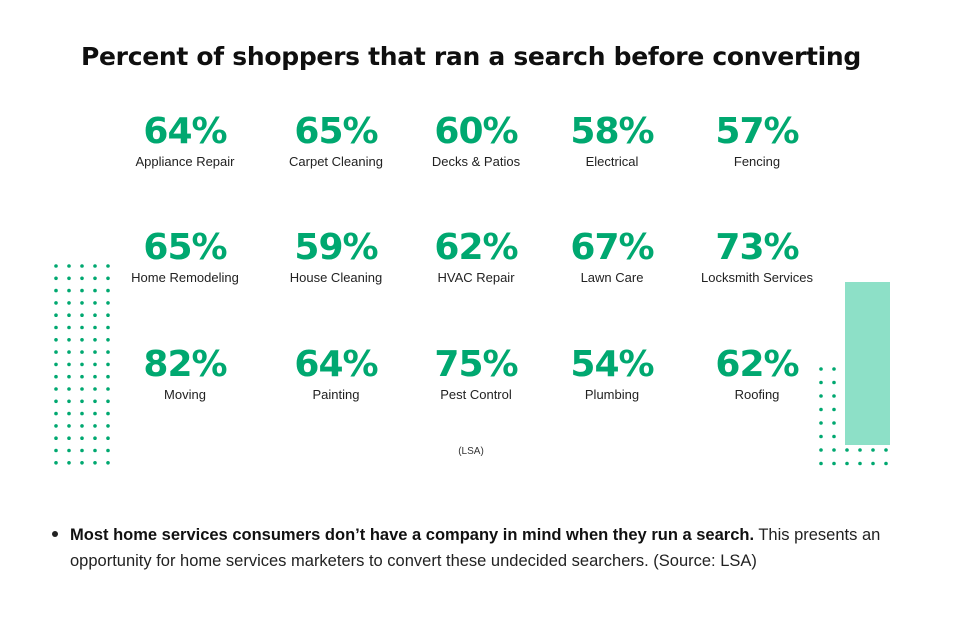 This screenshot has width=956, height=623. I want to click on stat-value: 67%, so click(612, 247).